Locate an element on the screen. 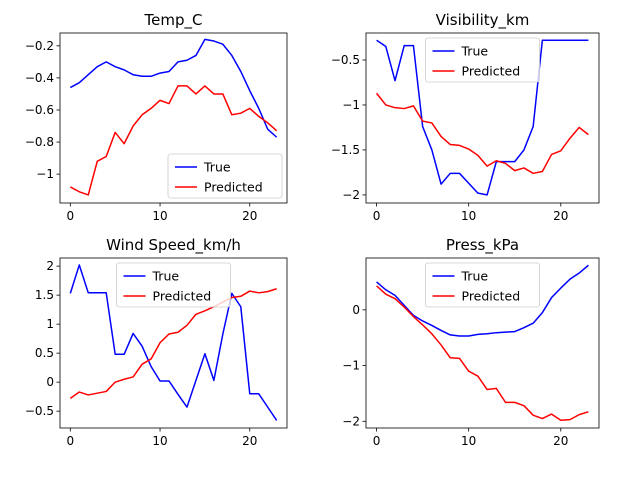 This screenshot has height=480, width=640. y-tick-label: −0.8 is located at coordinates (39, 142).